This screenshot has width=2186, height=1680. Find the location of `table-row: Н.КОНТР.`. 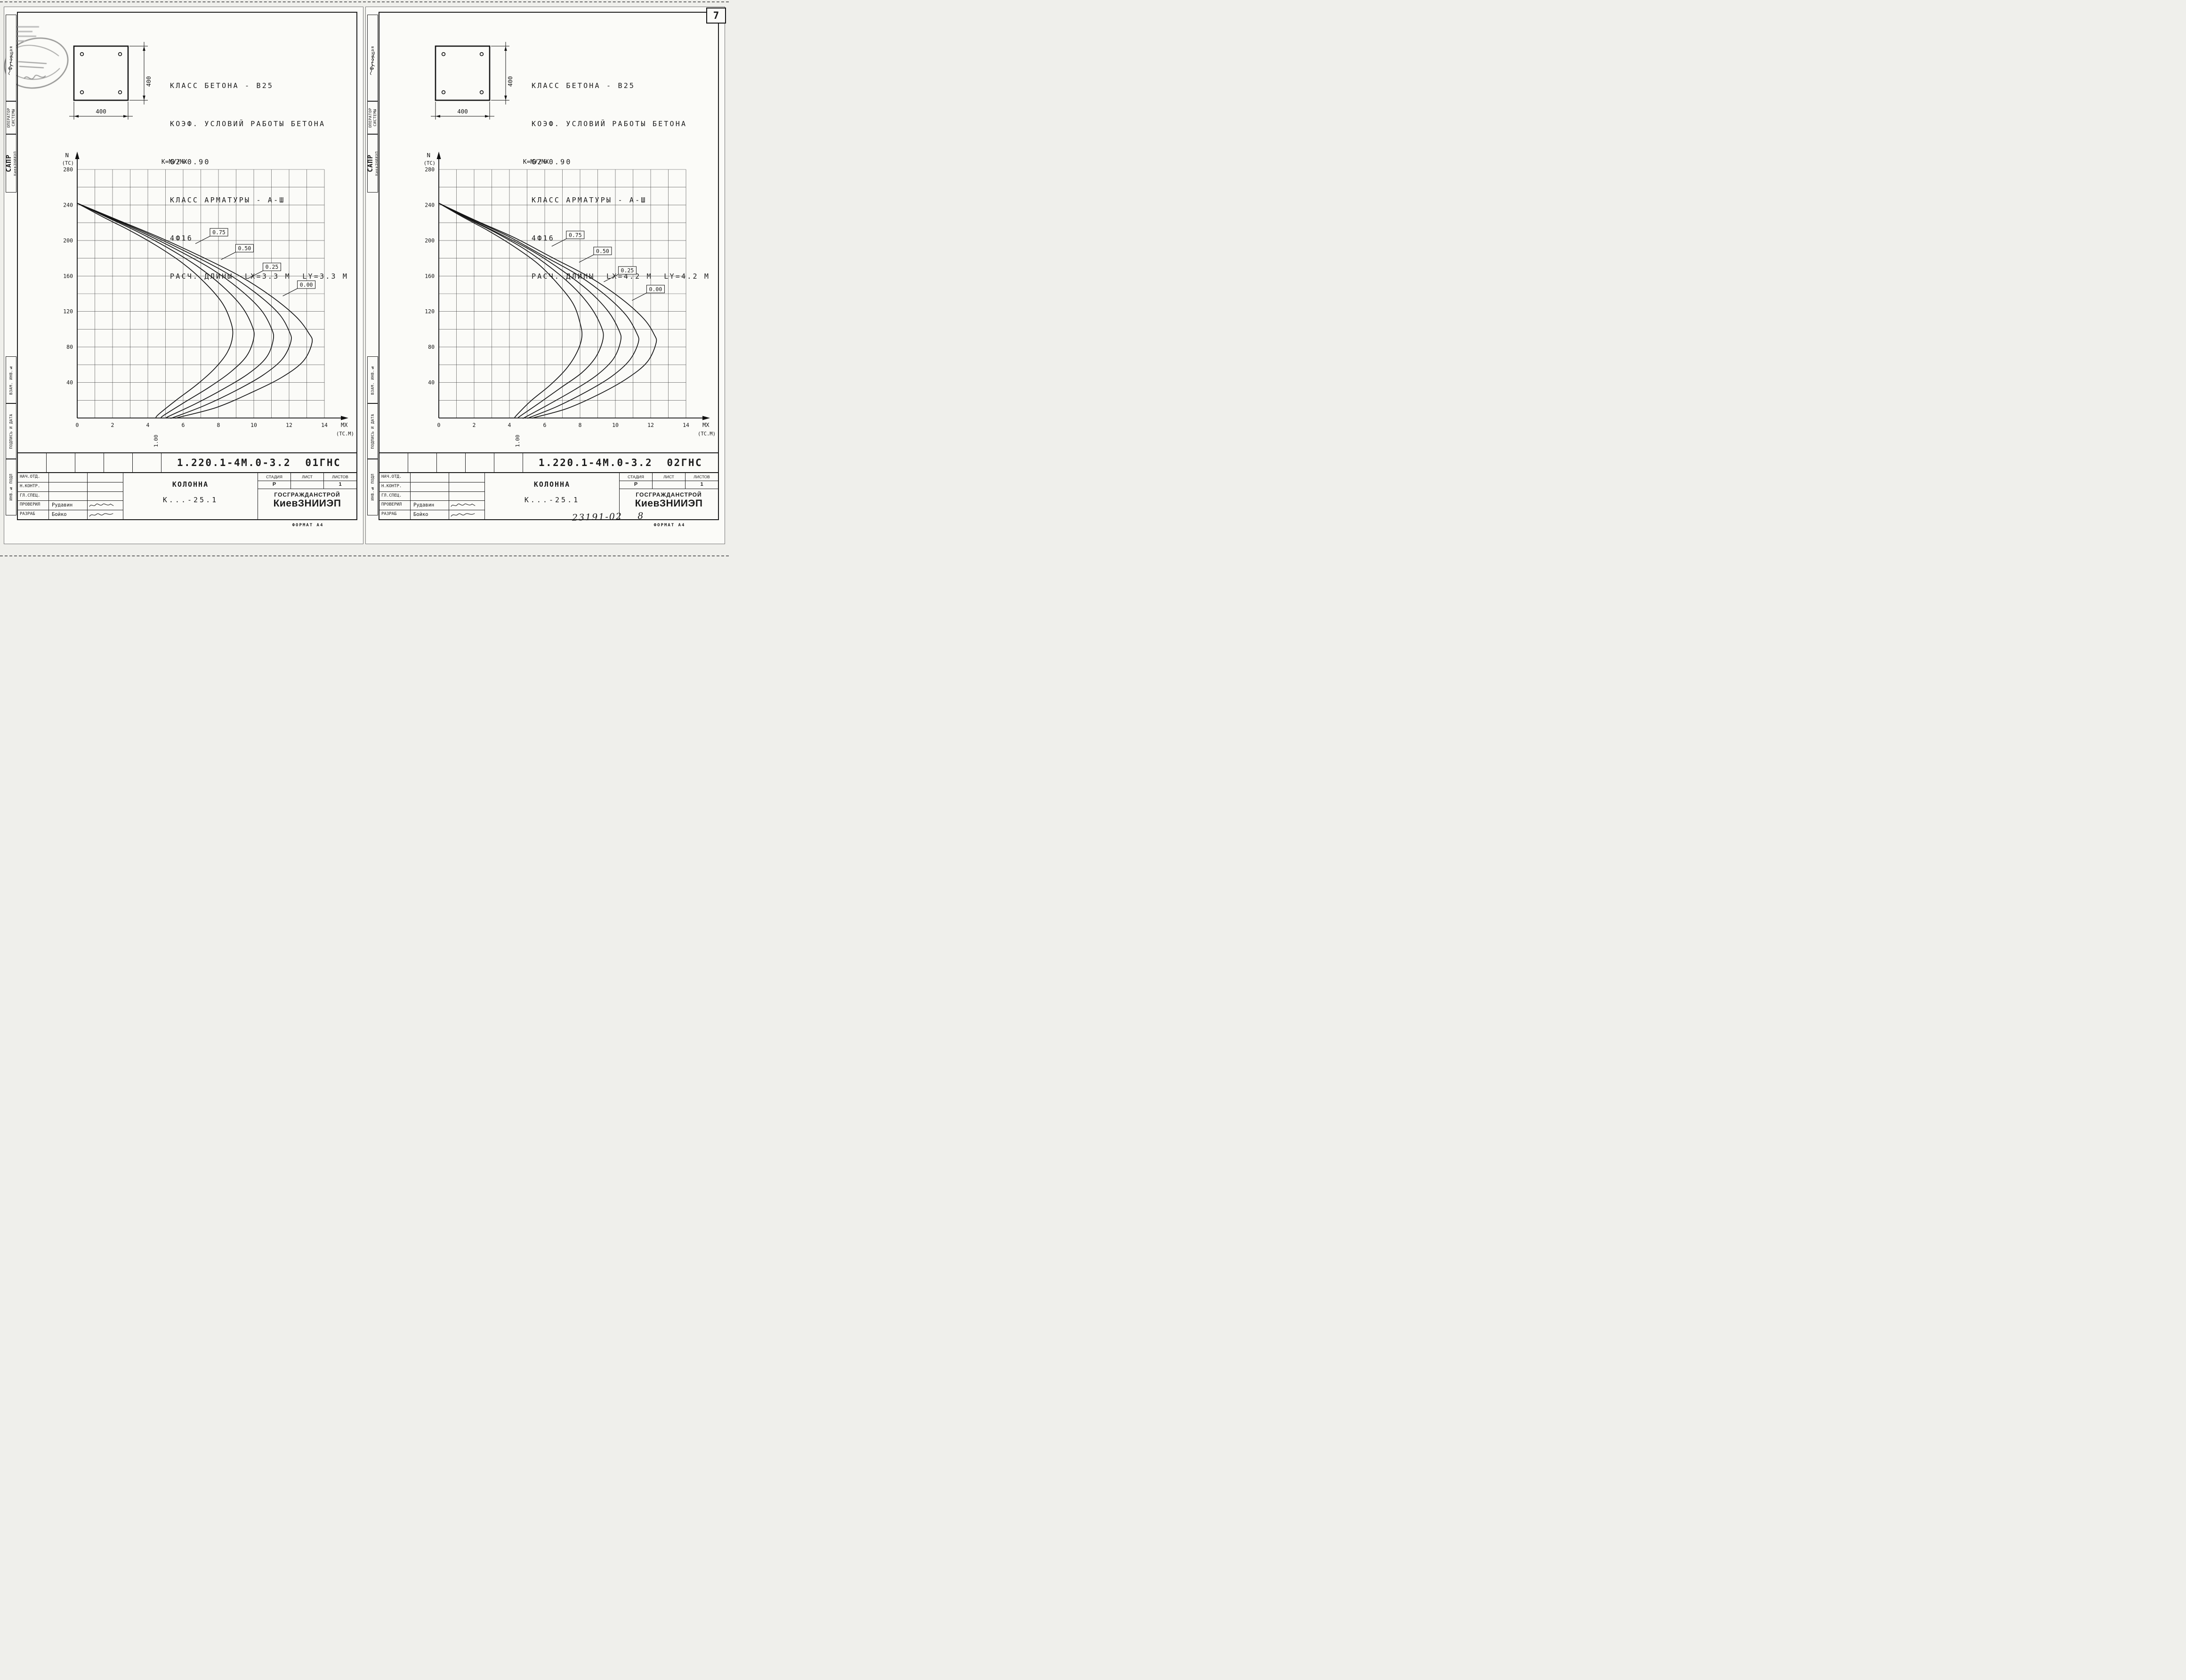

table-row: Н.КОНТР. is located at coordinates (431, 487).